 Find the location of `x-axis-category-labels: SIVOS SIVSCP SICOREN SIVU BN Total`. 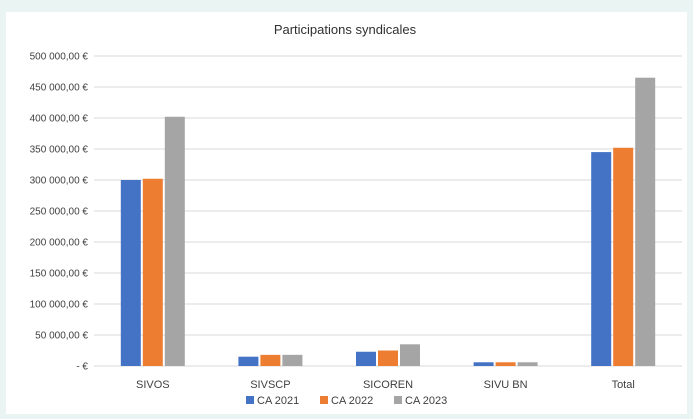

x-axis-category-labels: SIVOS SIVSCP SICOREN SIVU BN Total is located at coordinates (385, 385).